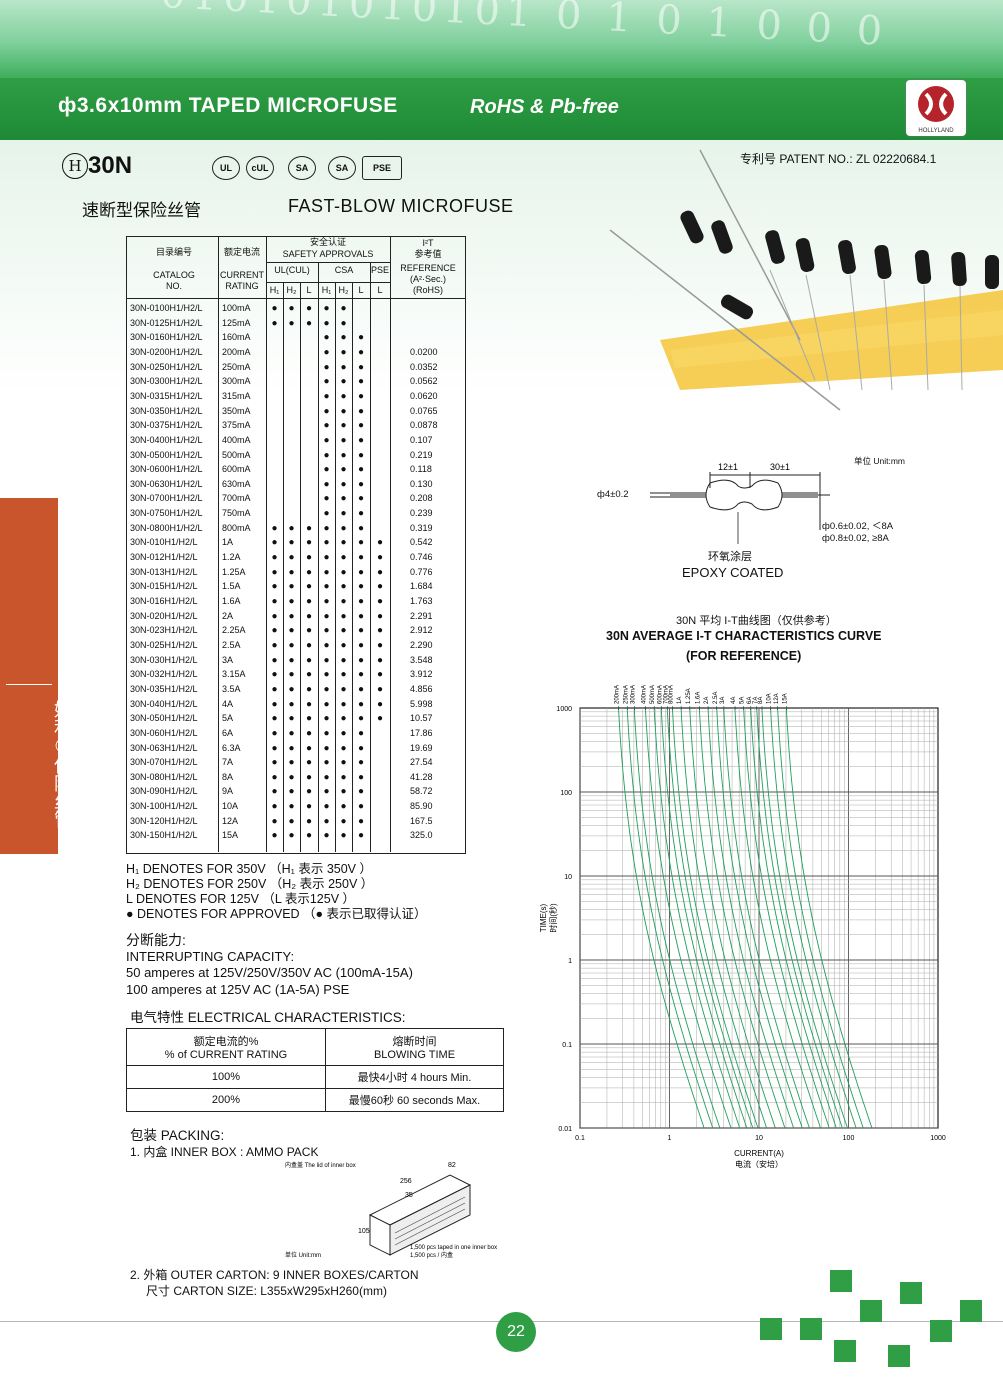 The height and width of the screenshot is (1387, 1003). Describe the element at coordinates (421, 718) in the screenshot. I see `table-cell: 10.57` at that location.